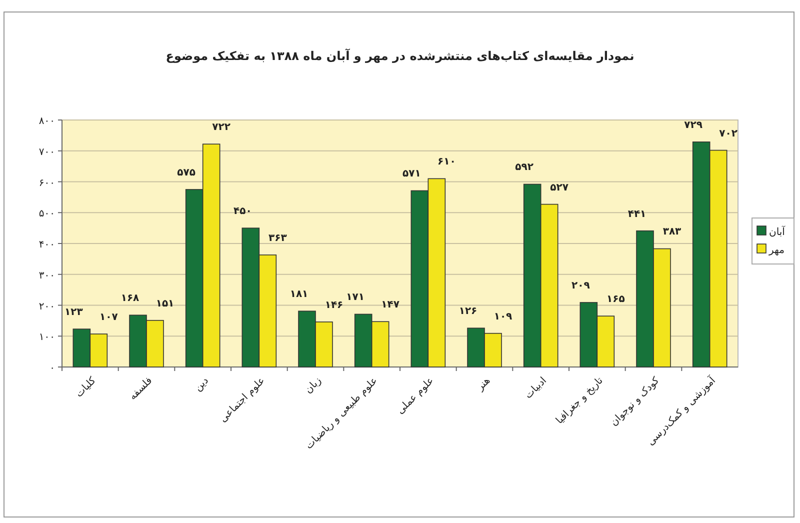 This screenshot has height=523, width=800. What do you see at coordinates (355, 298) in the screenshot?
I see `data-label: ۱۷۱` at bounding box center [355, 298].